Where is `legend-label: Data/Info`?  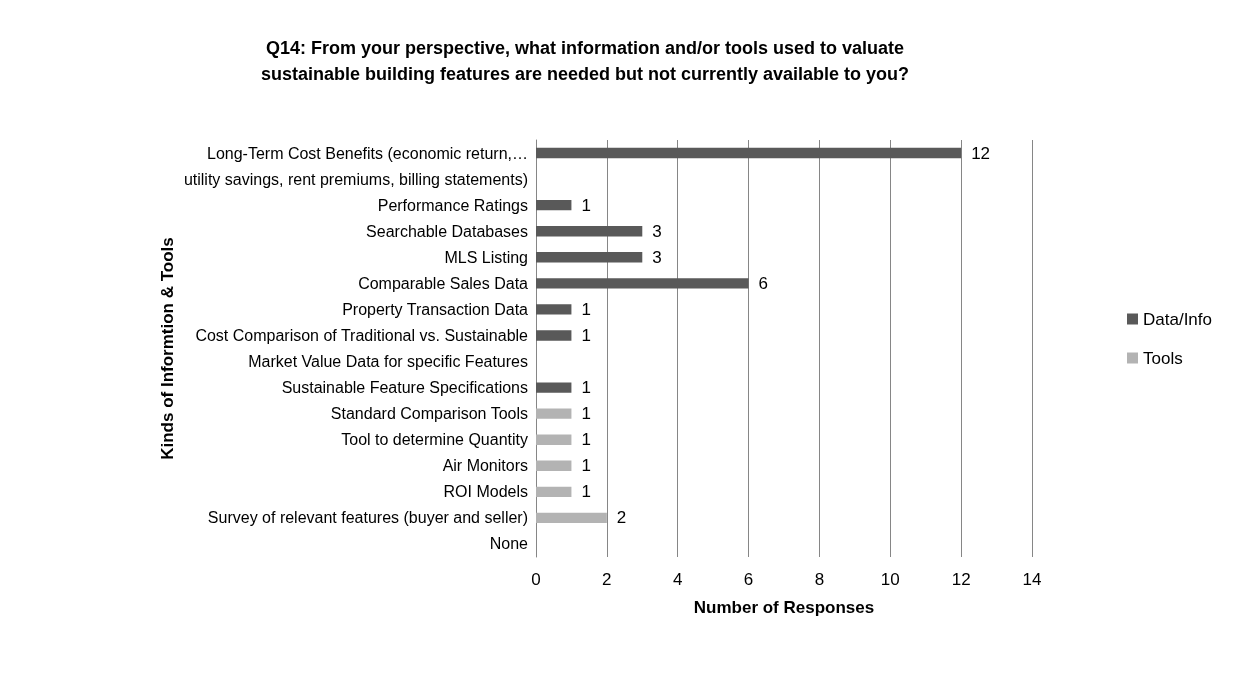
legend-label: Data/Info is located at coordinates (1178, 319).